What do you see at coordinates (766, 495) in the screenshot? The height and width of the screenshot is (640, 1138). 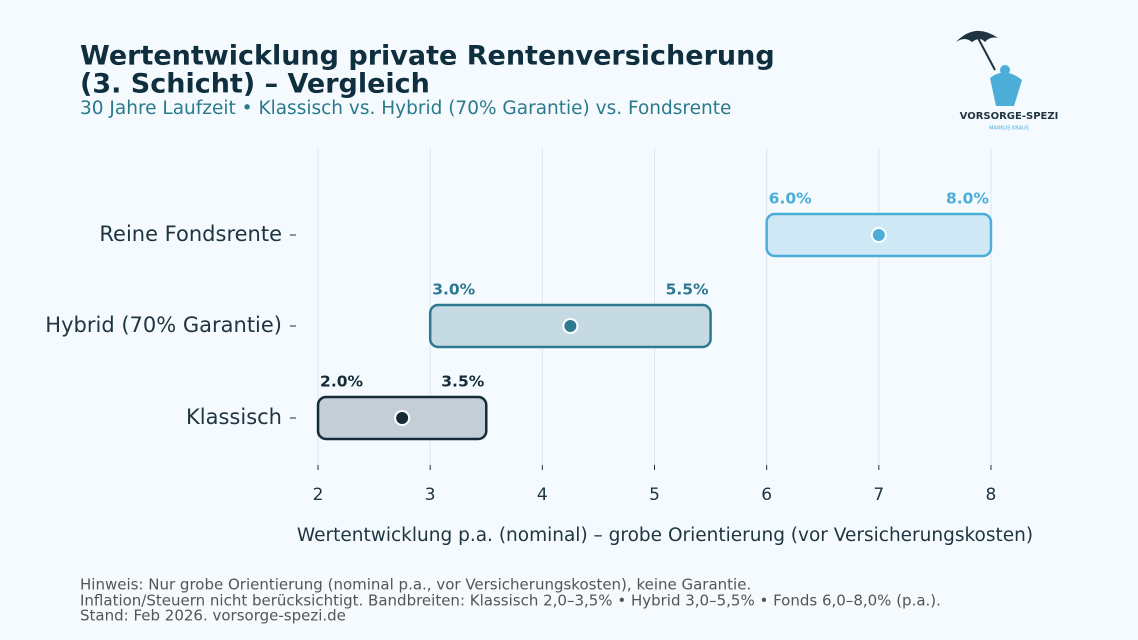 I see `x-tick-label: 6` at bounding box center [766, 495].